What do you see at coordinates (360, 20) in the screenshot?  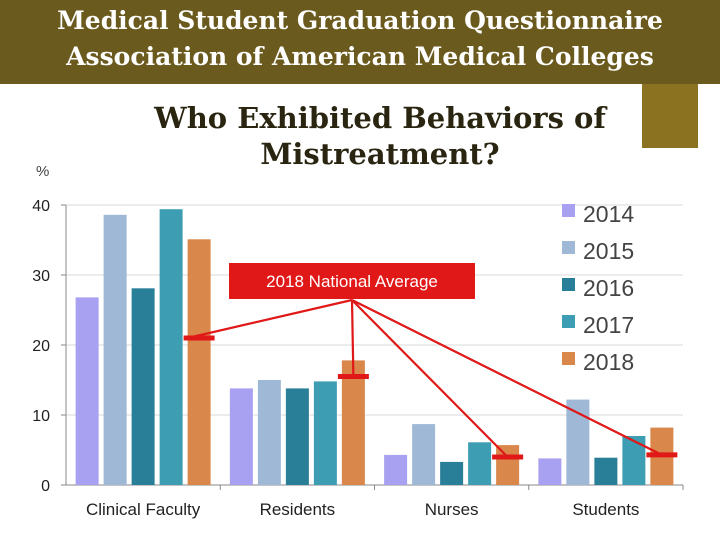 I see `header-title: Medical Student Graduation Questionnaire` at bounding box center [360, 20].